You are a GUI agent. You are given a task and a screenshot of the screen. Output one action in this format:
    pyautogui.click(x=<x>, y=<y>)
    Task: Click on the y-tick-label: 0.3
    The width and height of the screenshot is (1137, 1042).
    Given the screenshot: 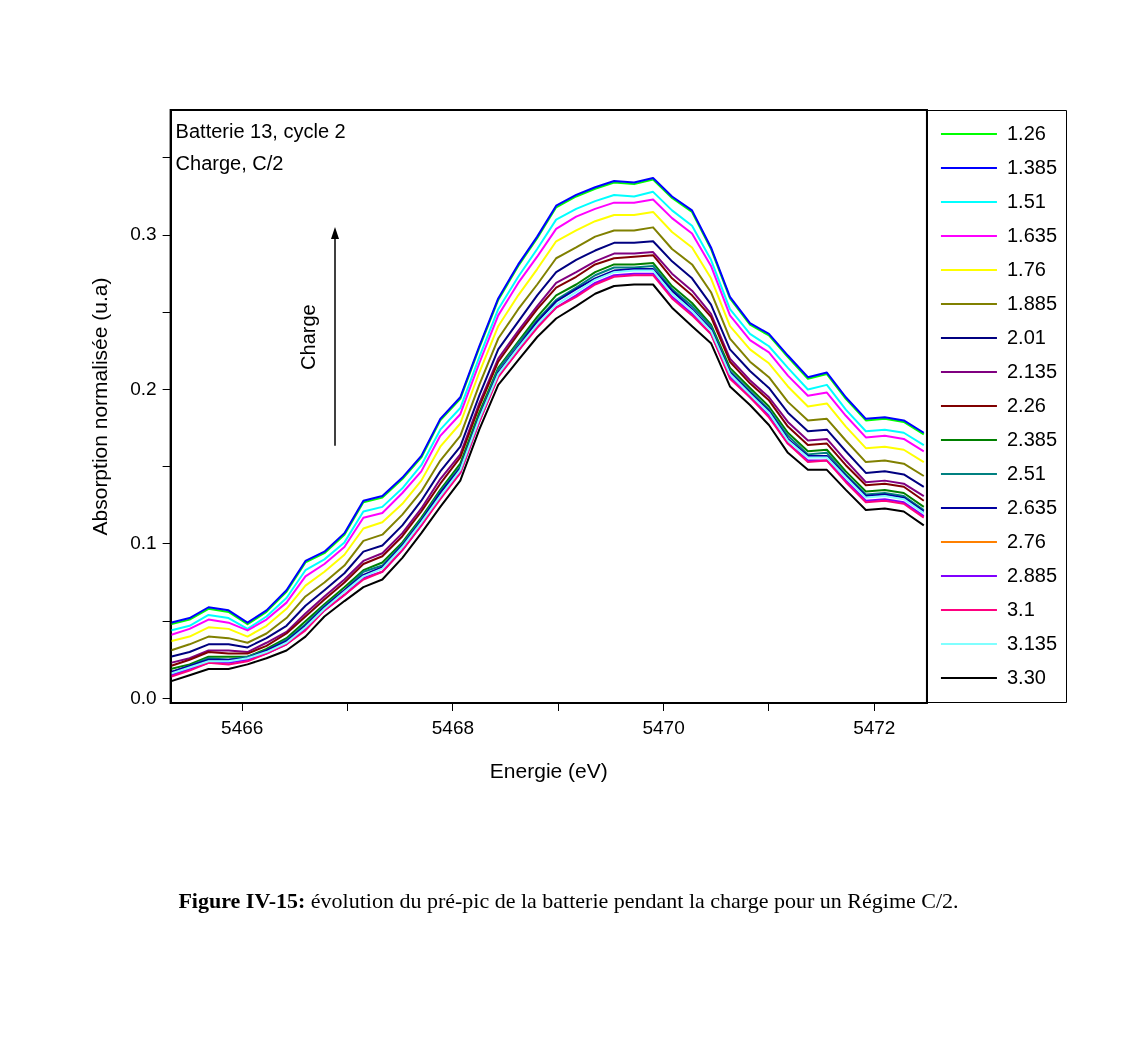 What is the action you would take?
    pyautogui.click(x=143, y=234)
    